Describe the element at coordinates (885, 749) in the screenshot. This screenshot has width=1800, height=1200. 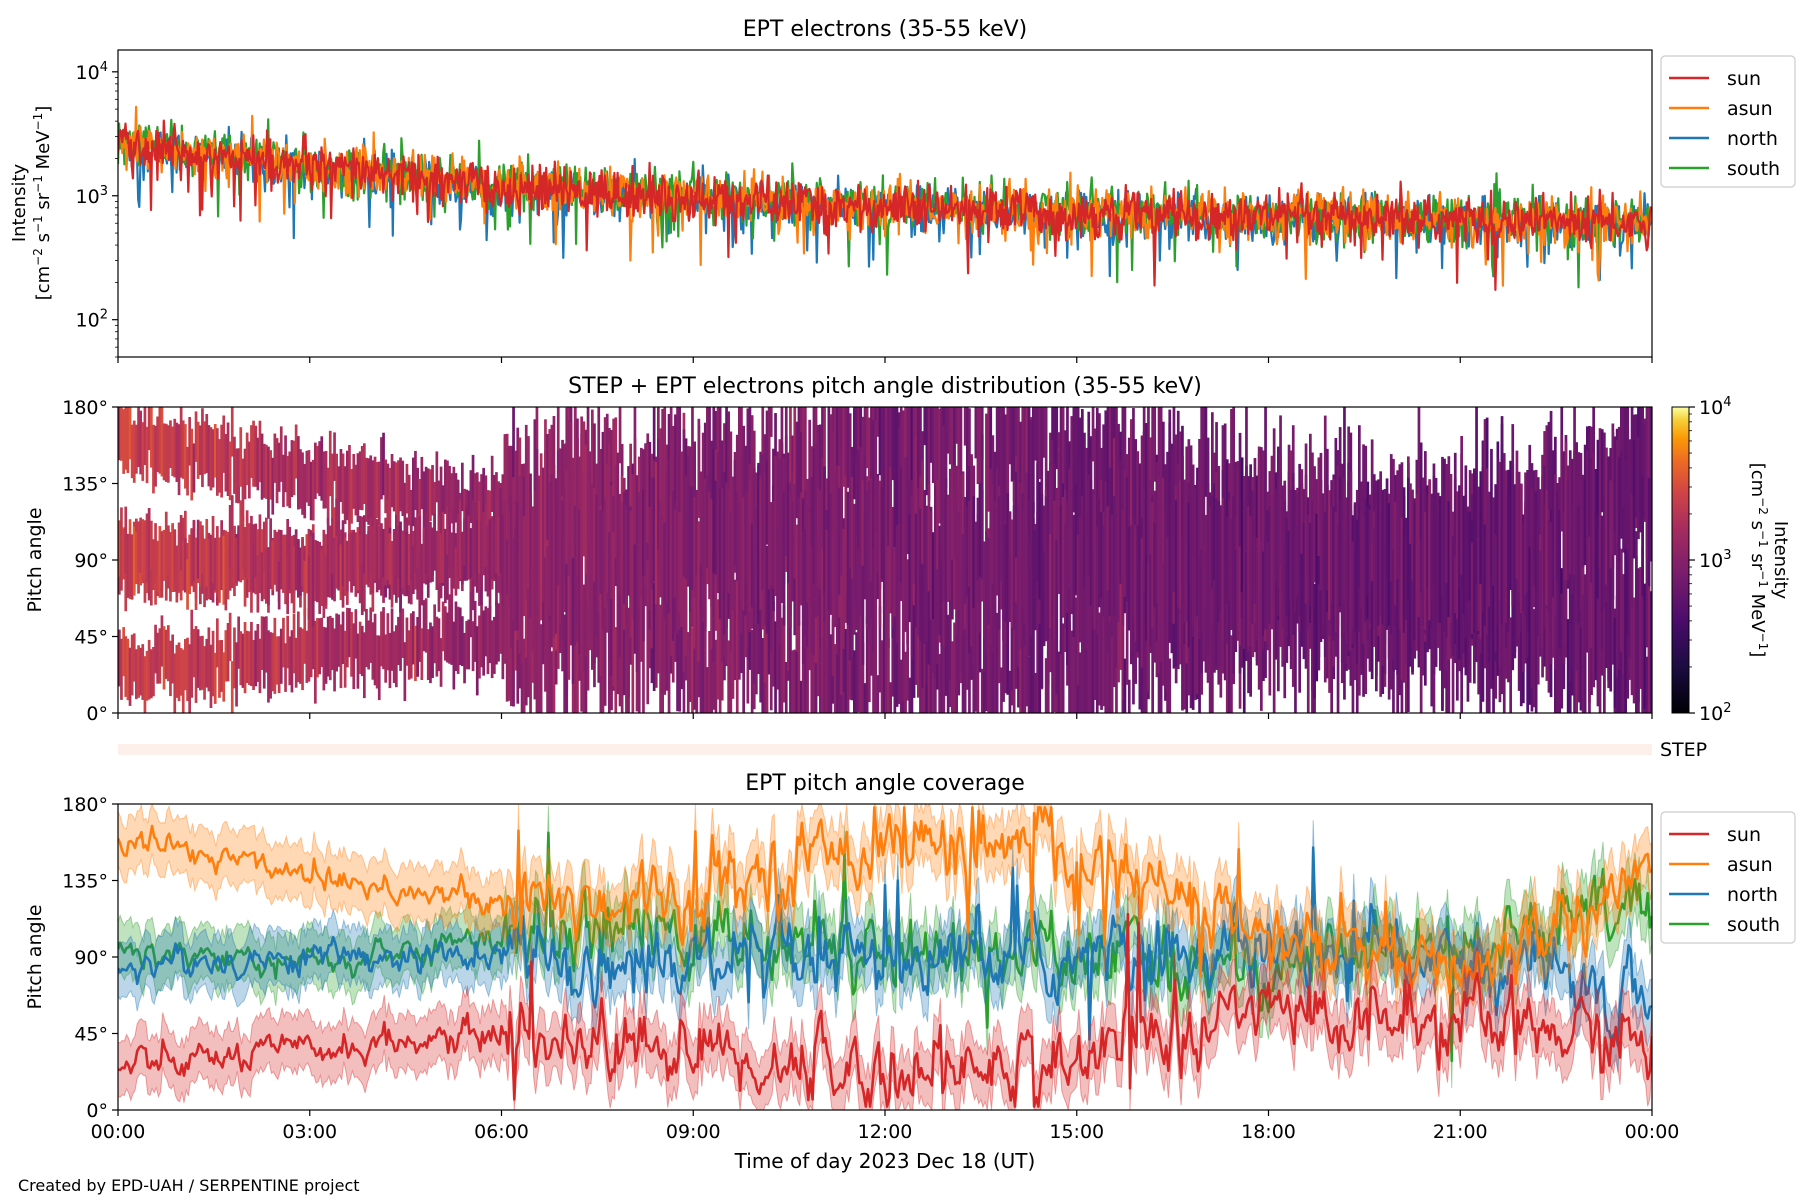
I see `step-strip` at that location.